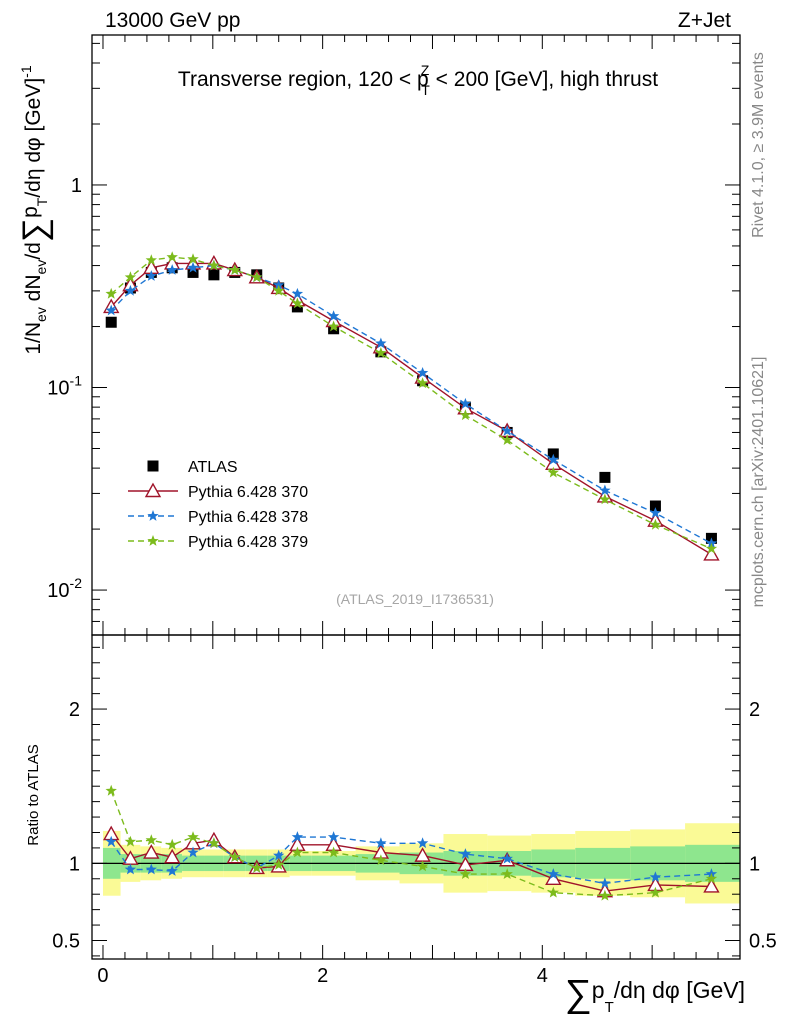  I want to click on ratio-y-tick-label-right: 2, so click(754, 710).